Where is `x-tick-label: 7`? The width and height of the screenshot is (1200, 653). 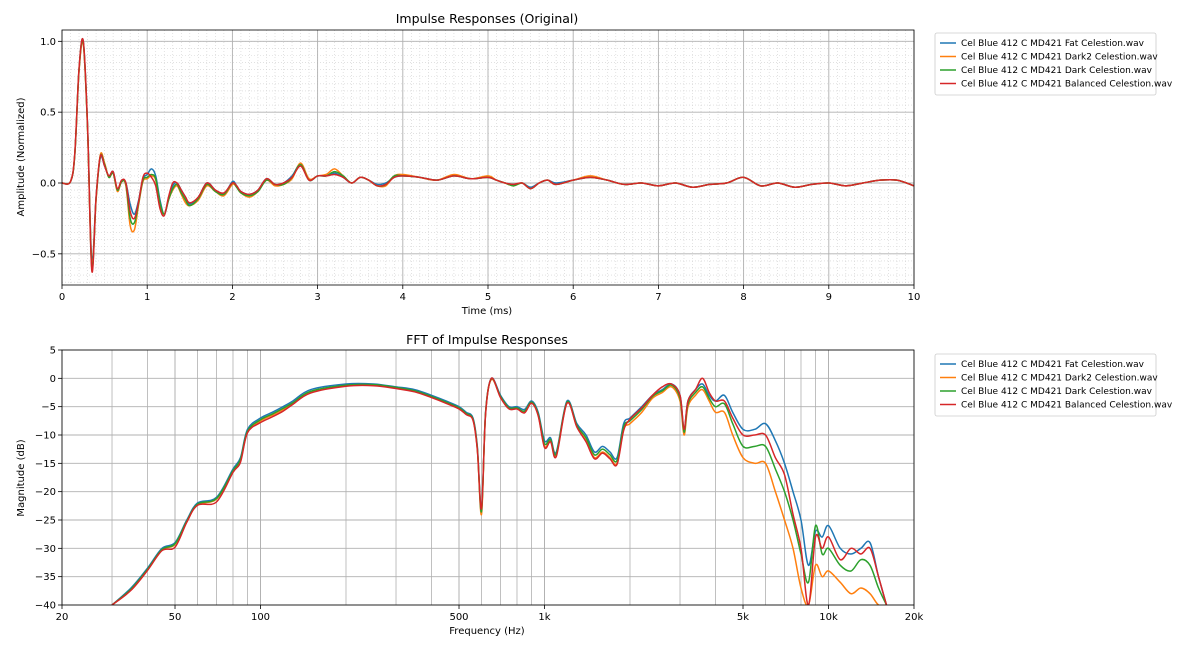 x-tick-label: 7 is located at coordinates (658, 297).